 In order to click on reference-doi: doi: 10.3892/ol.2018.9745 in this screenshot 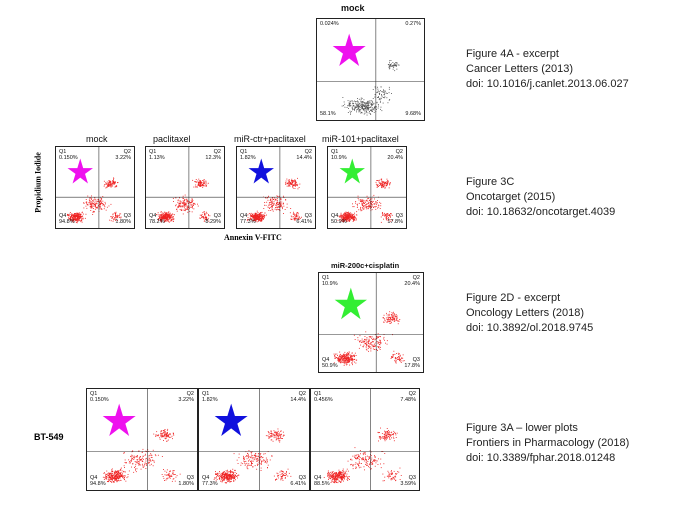, I will do `click(530, 328)`.